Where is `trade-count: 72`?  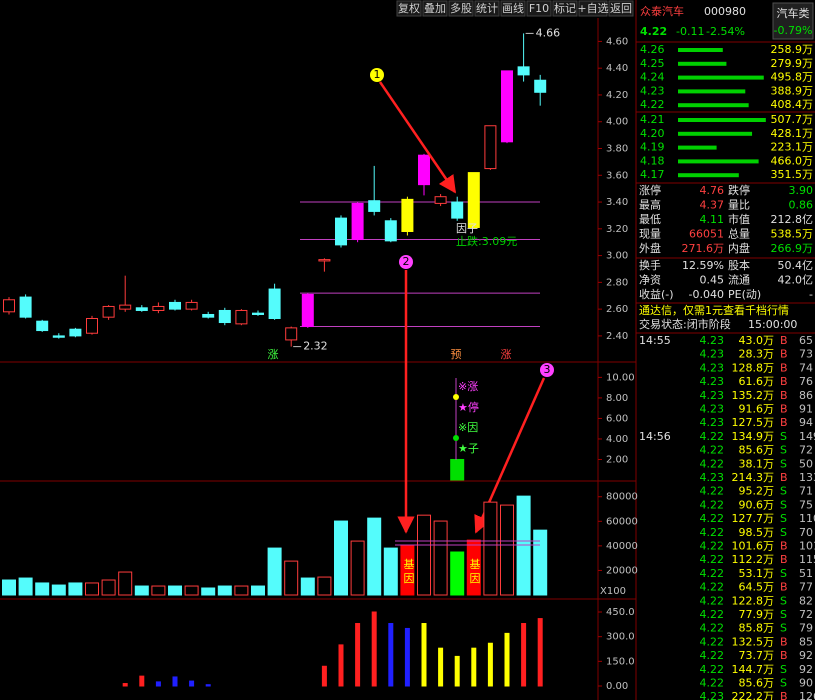
trade-count: 72 is located at coordinates (806, 450).